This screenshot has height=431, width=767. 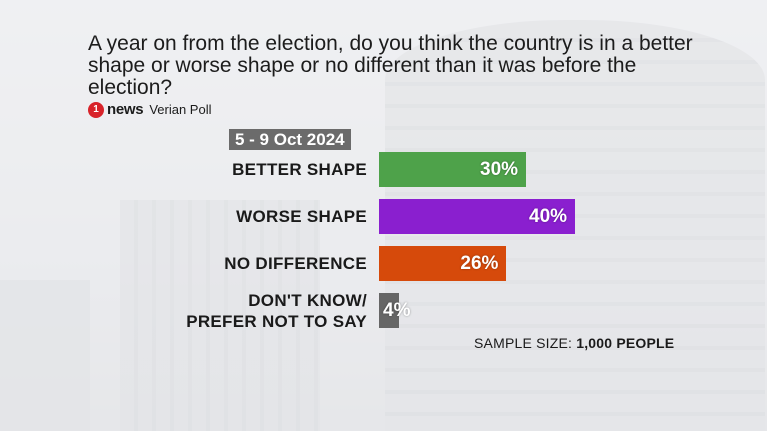 What do you see at coordinates (125, 109) in the screenshot?
I see `brand-name: news` at bounding box center [125, 109].